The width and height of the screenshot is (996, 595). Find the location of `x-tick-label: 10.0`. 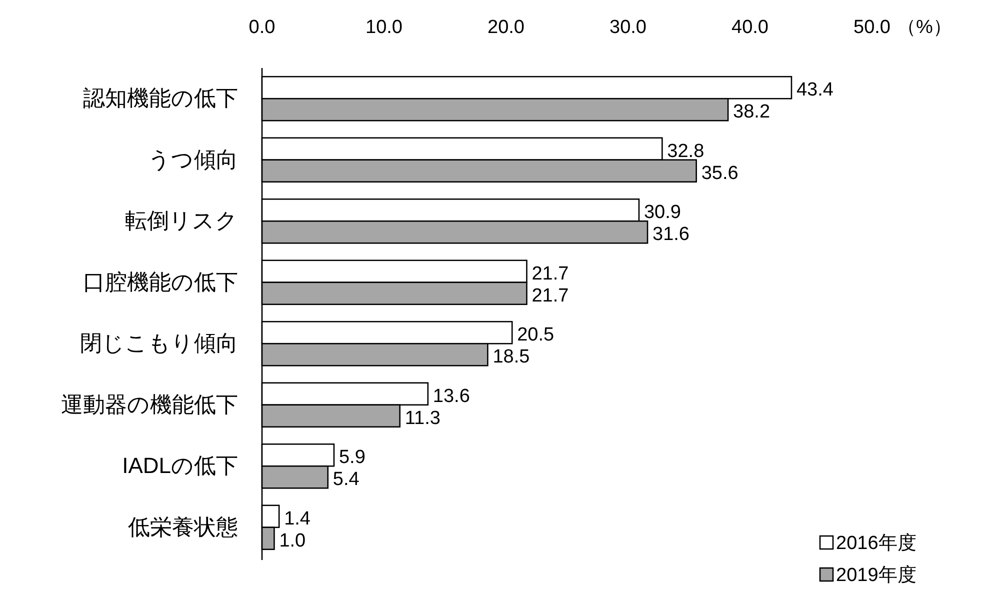

x-tick-label: 10.0 is located at coordinates (384, 27).